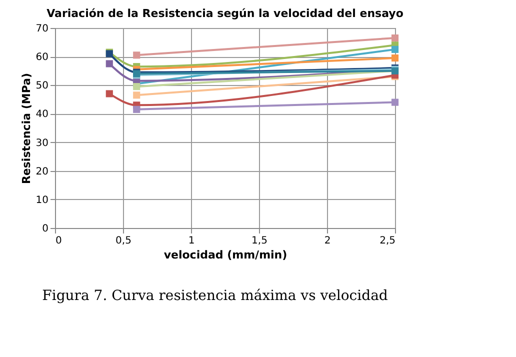 The height and width of the screenshot is (357, 516). Describe the element at coordinates (59, 241) in the screenshot. I see `x-tick-label: 0` at that location.